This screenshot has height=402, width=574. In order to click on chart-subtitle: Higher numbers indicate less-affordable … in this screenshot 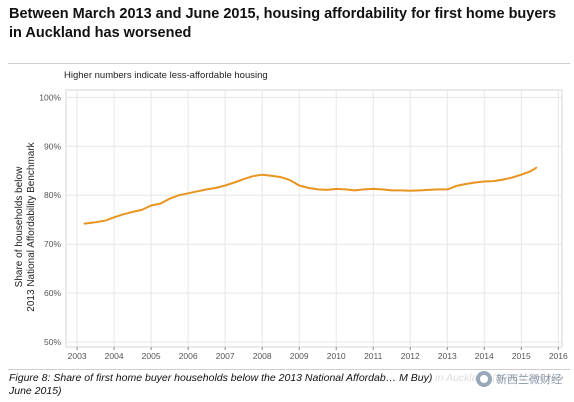, I will do `click(166, 75)`.